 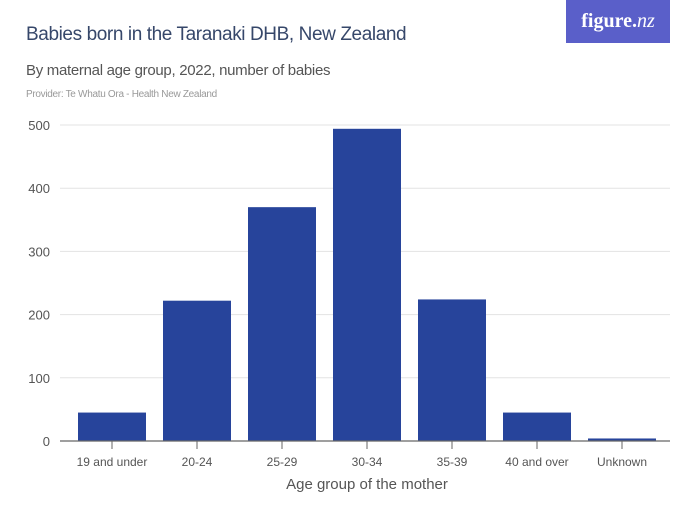 What do you see at coordinates (112, 462) in the screenshot?
I see `x-tick-label: 19 and under` at bounding box center [112, 462].